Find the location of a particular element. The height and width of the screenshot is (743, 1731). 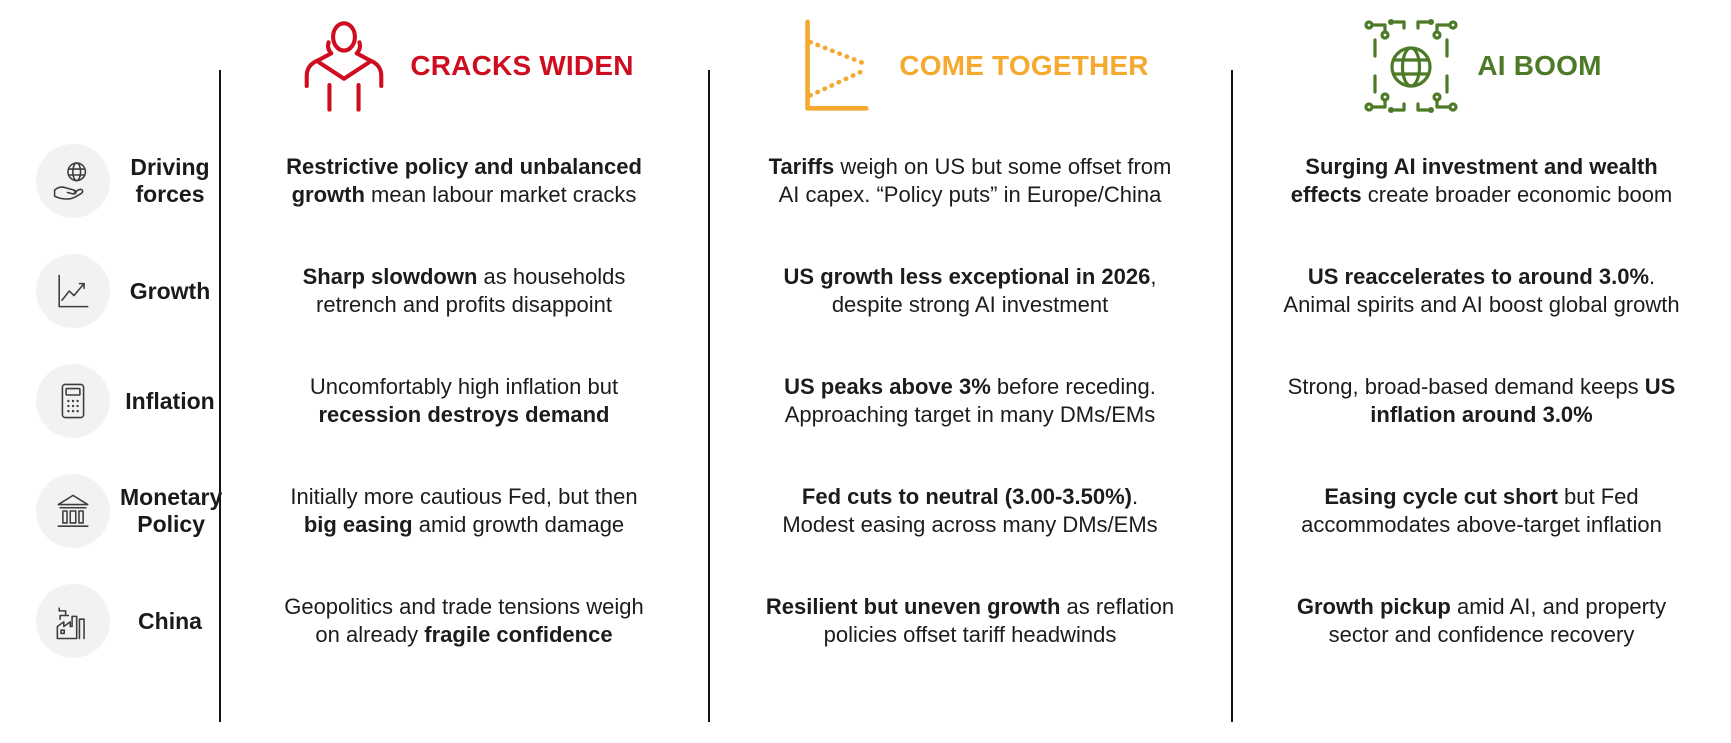

ai-circuit-globe-icon is located at coordinates (1411, 66).